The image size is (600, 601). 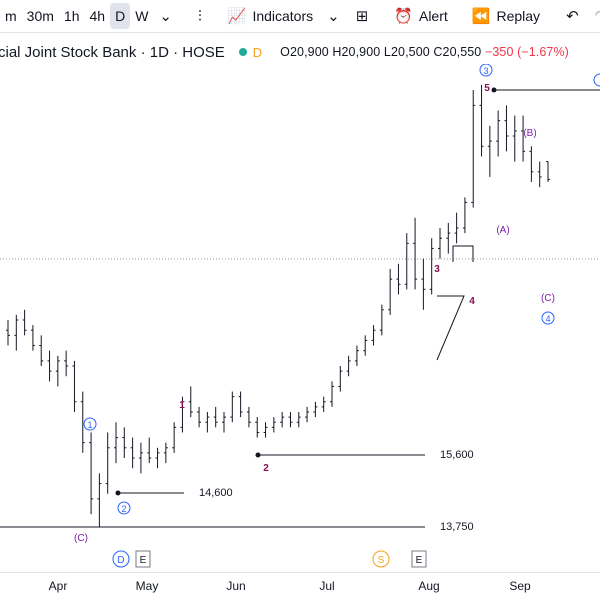 I want to click on redo-icon: ↷, so click(x=597, y=16).